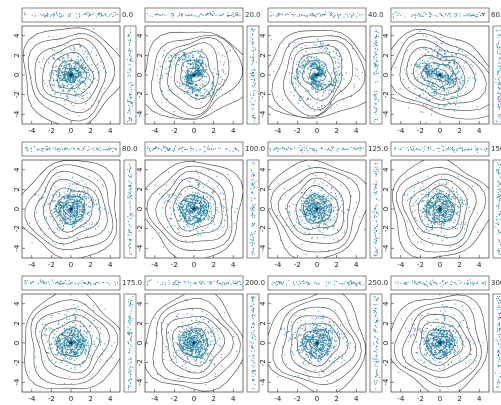 Image resolution: width=501 pixels, height=405 pixels. What do you see at coordinates (194, 131) in the screenshot?
I see `x-tick-label: 0` at bounding box center [194, 131].